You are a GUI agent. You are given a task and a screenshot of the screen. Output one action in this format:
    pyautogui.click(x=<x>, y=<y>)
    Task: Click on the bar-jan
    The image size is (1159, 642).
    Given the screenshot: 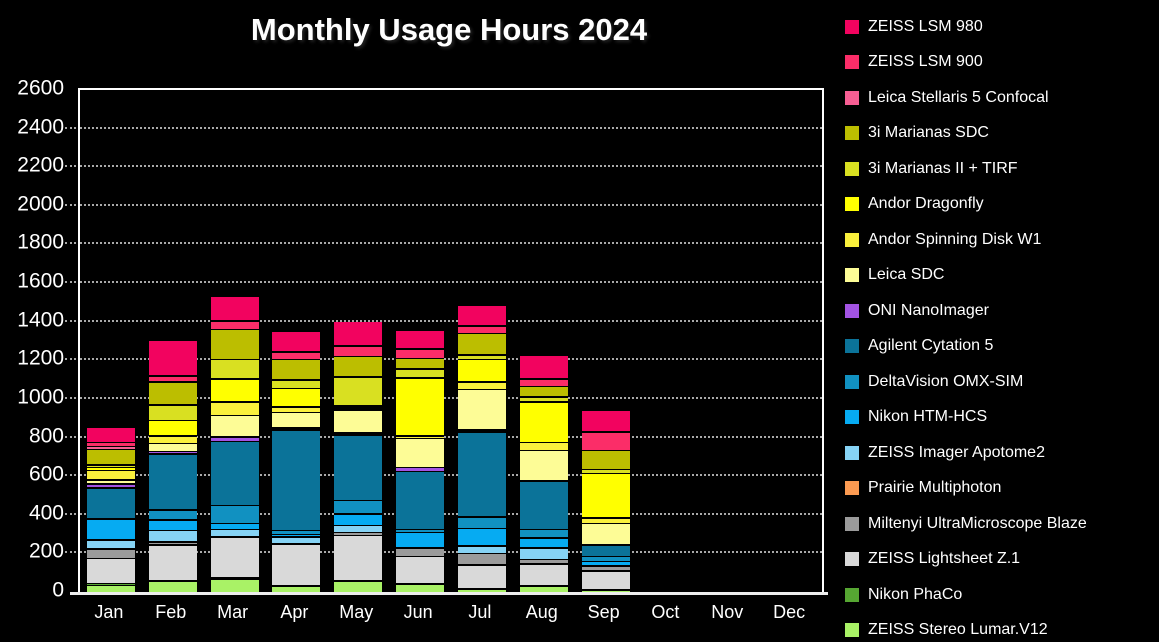 What is the action you would take?
    pyautogui.click(x=110, y=341)
    